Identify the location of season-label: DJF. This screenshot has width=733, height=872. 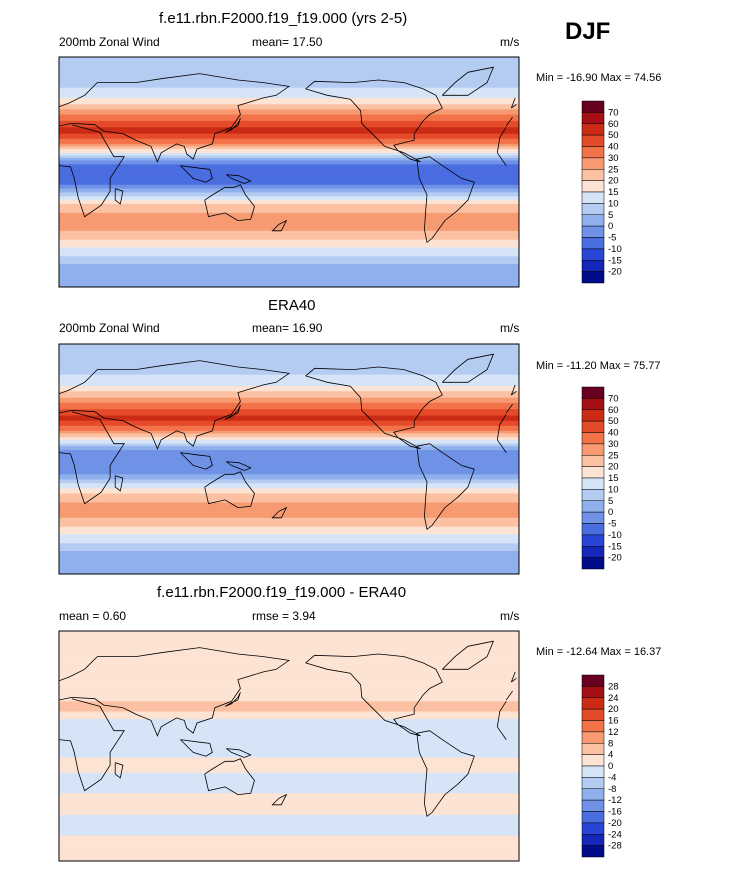
(588, 31).